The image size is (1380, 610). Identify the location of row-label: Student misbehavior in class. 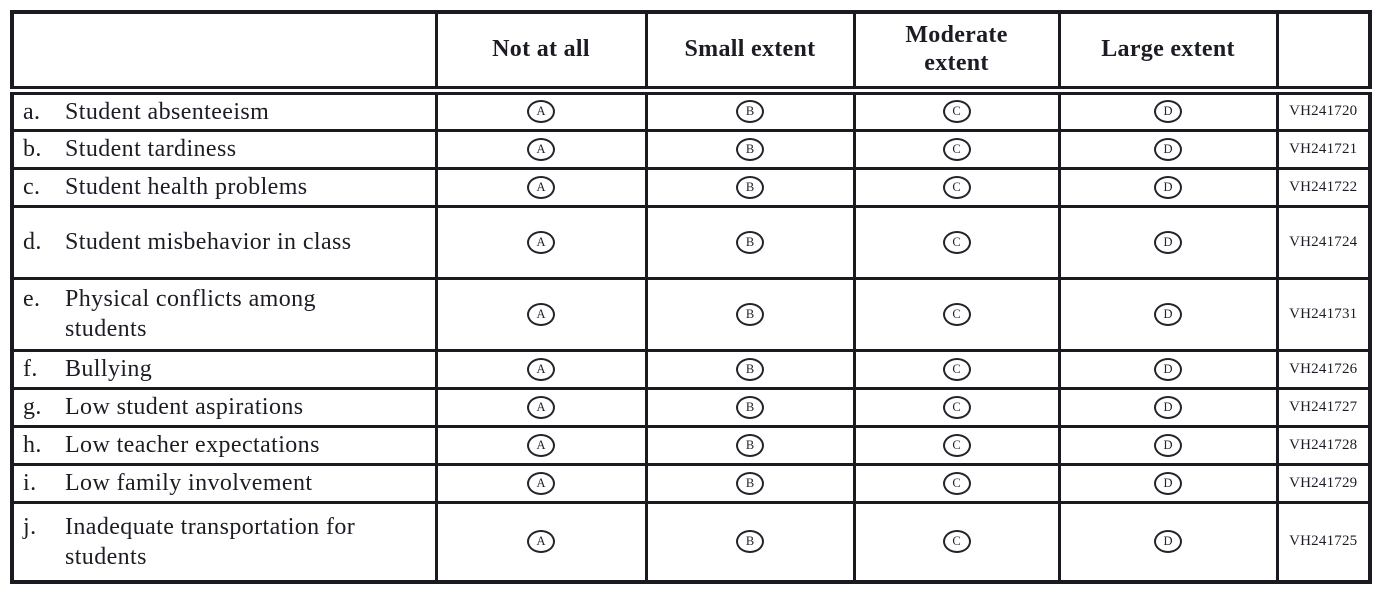
(208, 242).